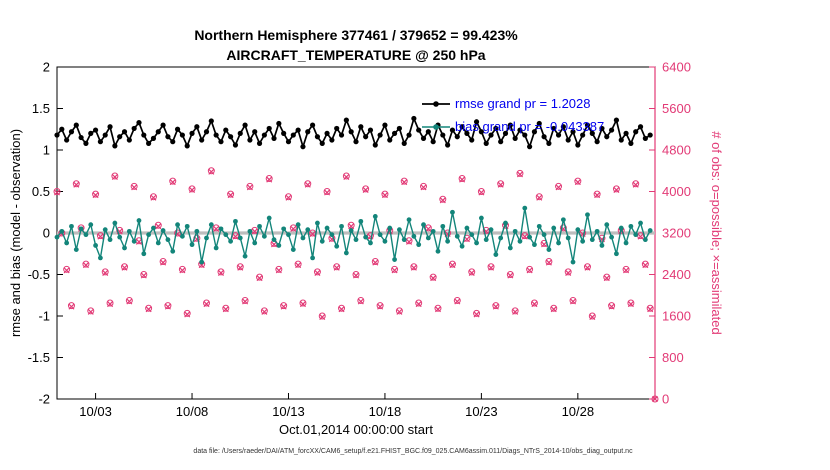 This screenshot has height=470, width=830. I want to click on left-tick-label: 2, so click(46, 67).